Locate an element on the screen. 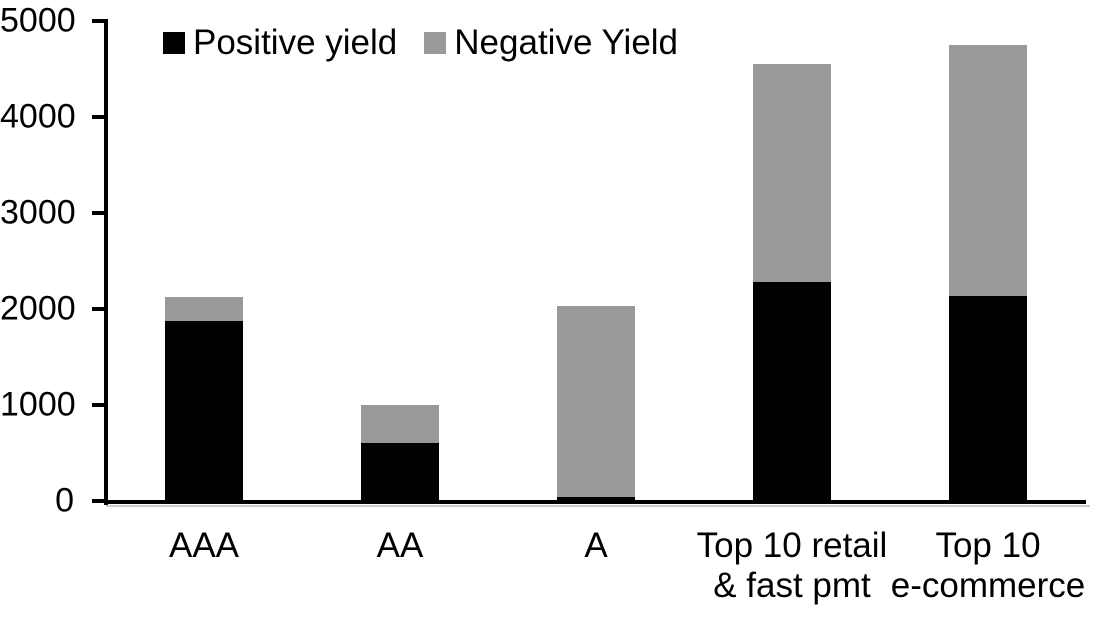  x-category-label: Top 10 e-commerce is located at coordinates (988, 565).